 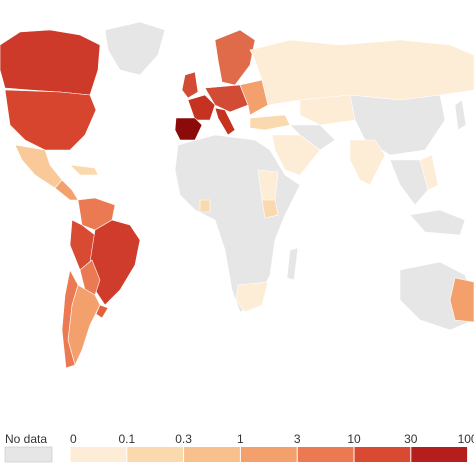 I want to click on legend-tick-label: 10, so click(x=354, y=439).